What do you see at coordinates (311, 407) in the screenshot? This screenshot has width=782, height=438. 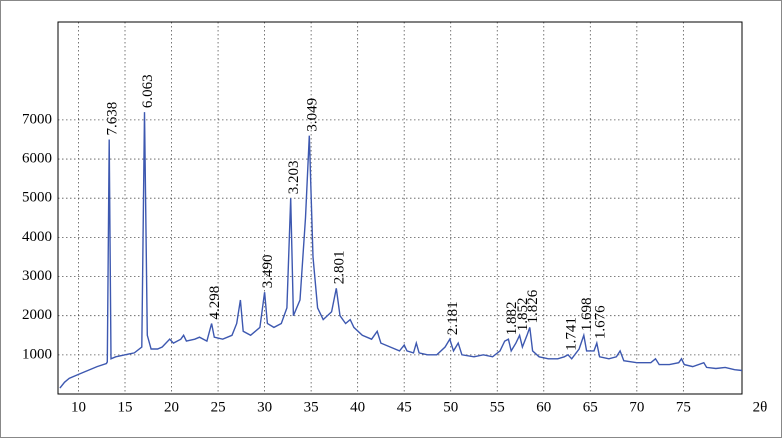 I see `x-tick-label: 35` at bounding box center [311, 407].